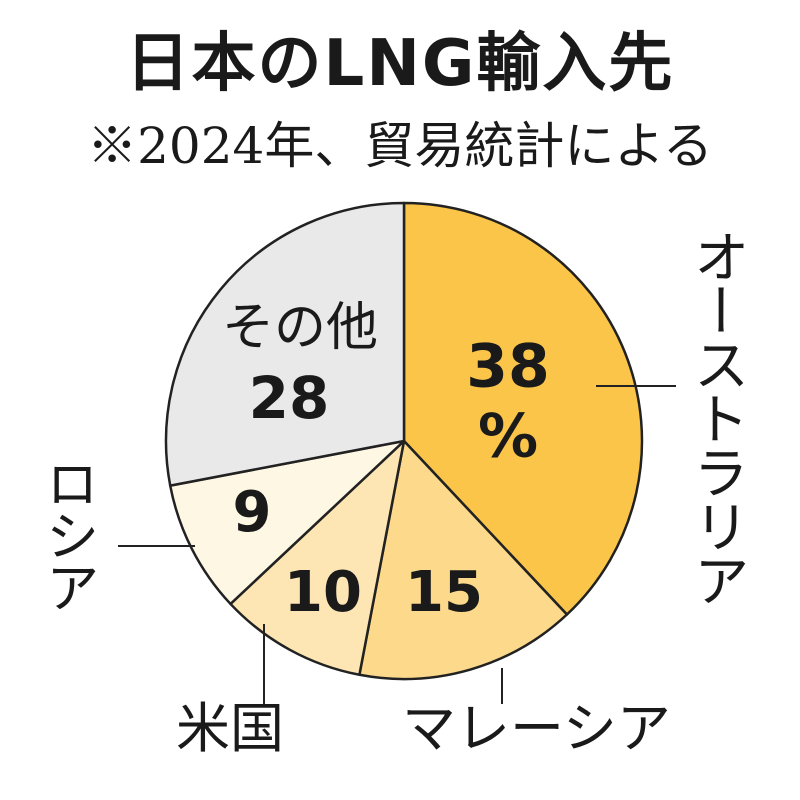 This screenshot has height=800, width=800. I want to click on pie-slice-other, so click(285, 344).